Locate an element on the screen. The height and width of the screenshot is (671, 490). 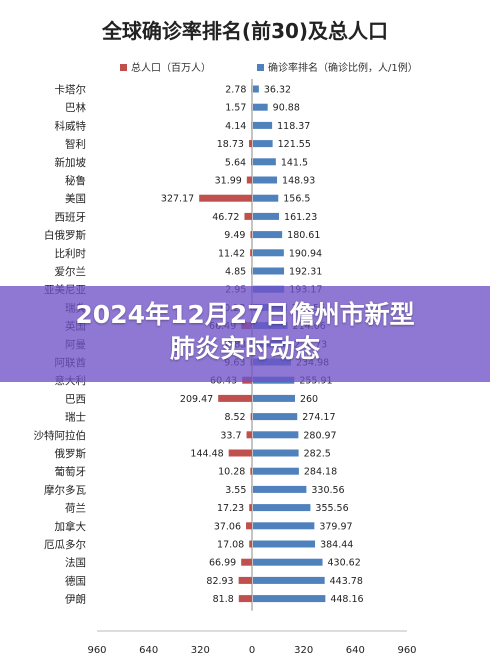
data-label-population: 2.78 is located at coordinates (235, 90).